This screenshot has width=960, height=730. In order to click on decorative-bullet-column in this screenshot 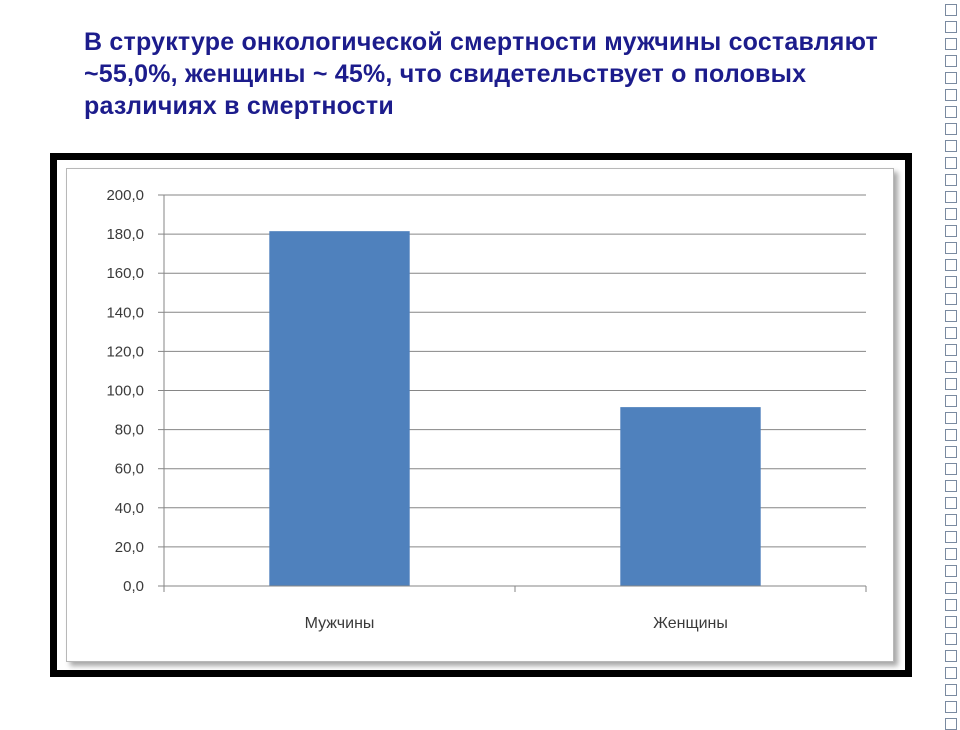, I will do `click(951, 365)`.